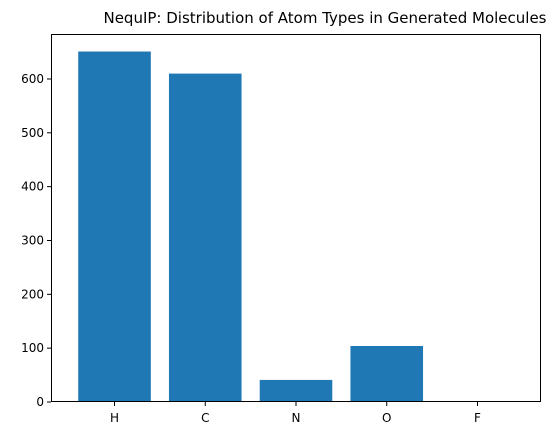  I want to click on x-tick-label: H, so click(114, 418).